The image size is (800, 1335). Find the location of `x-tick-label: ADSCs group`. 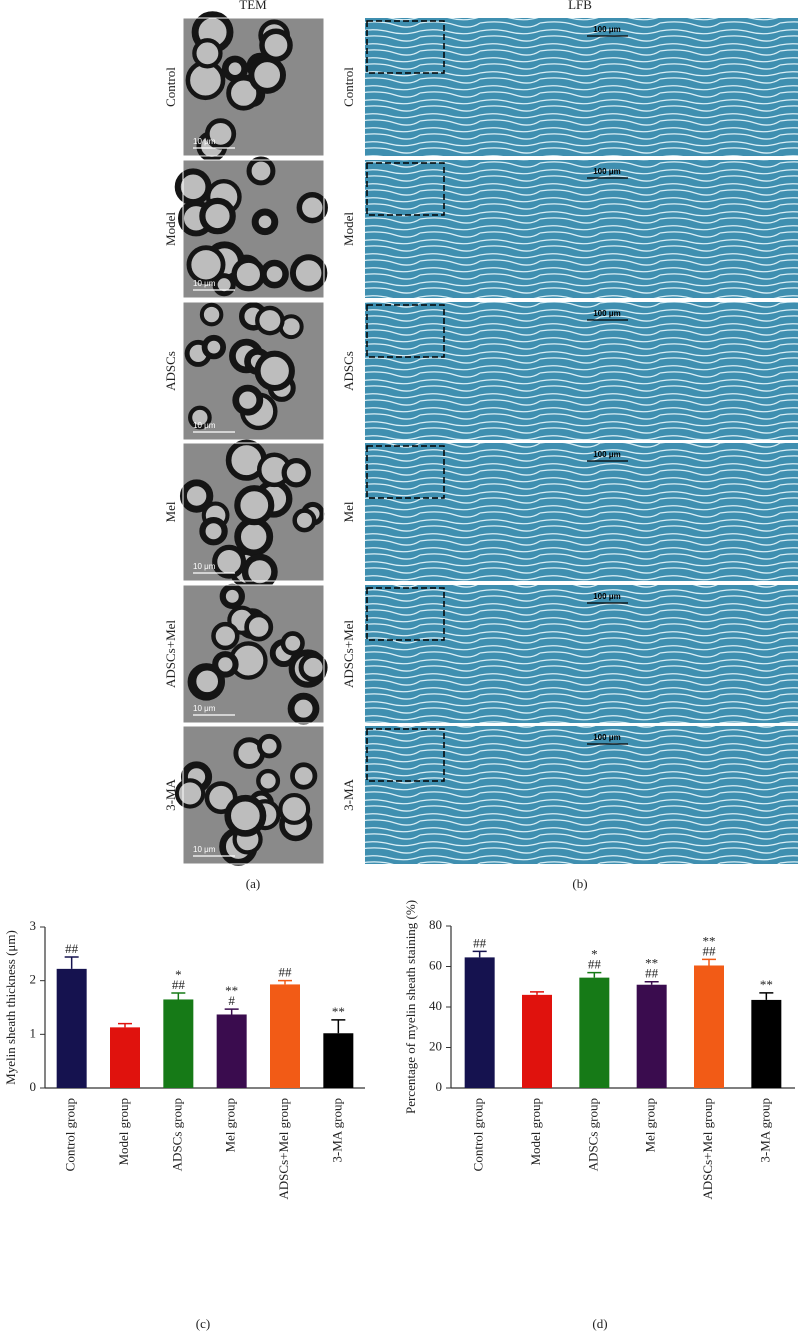

x-tick-label: ADSCs group is located at coordinates (592, 1134).